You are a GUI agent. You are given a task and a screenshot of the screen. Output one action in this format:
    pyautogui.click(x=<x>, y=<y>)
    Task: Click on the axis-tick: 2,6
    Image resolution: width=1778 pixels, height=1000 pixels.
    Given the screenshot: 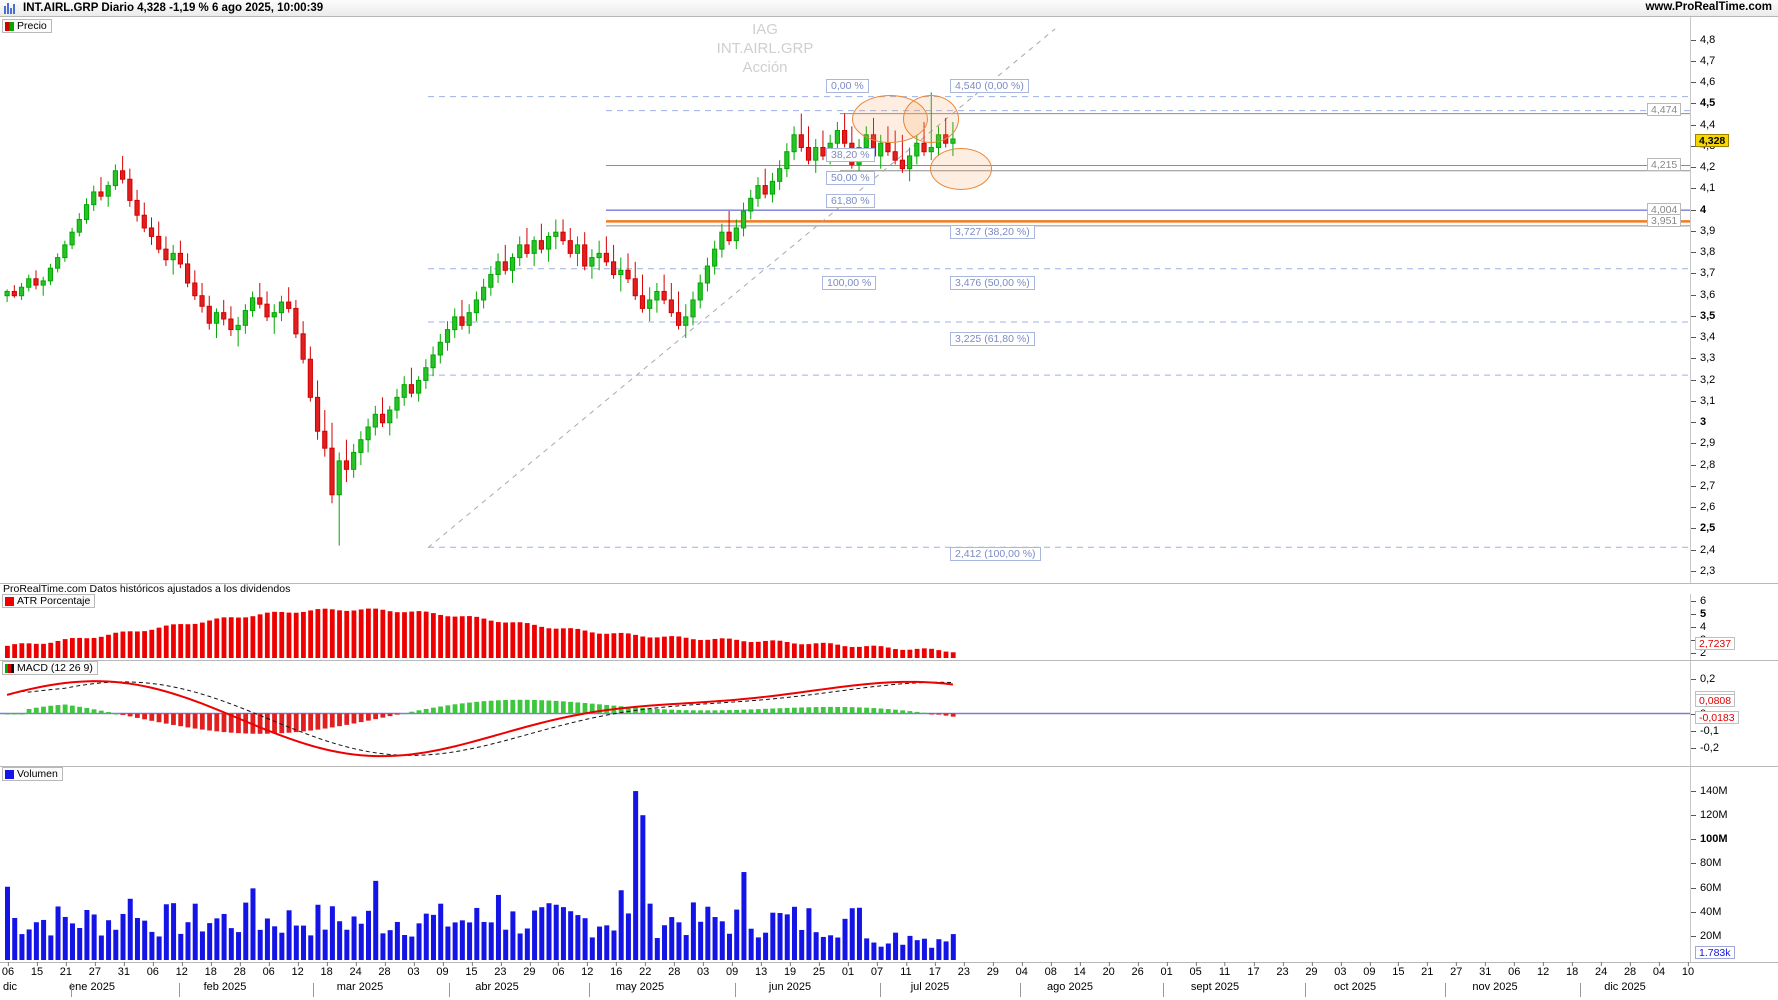 What is the action you would take?
    pyautogui.click(x=1734, y=507)
    